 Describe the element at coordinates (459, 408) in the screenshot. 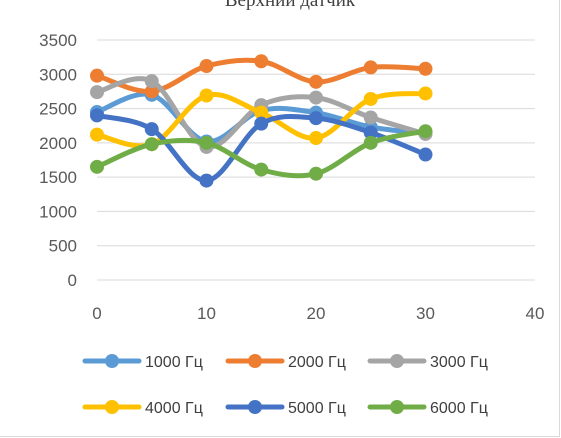

I see `legend-label: 6000 Гц` at that location.